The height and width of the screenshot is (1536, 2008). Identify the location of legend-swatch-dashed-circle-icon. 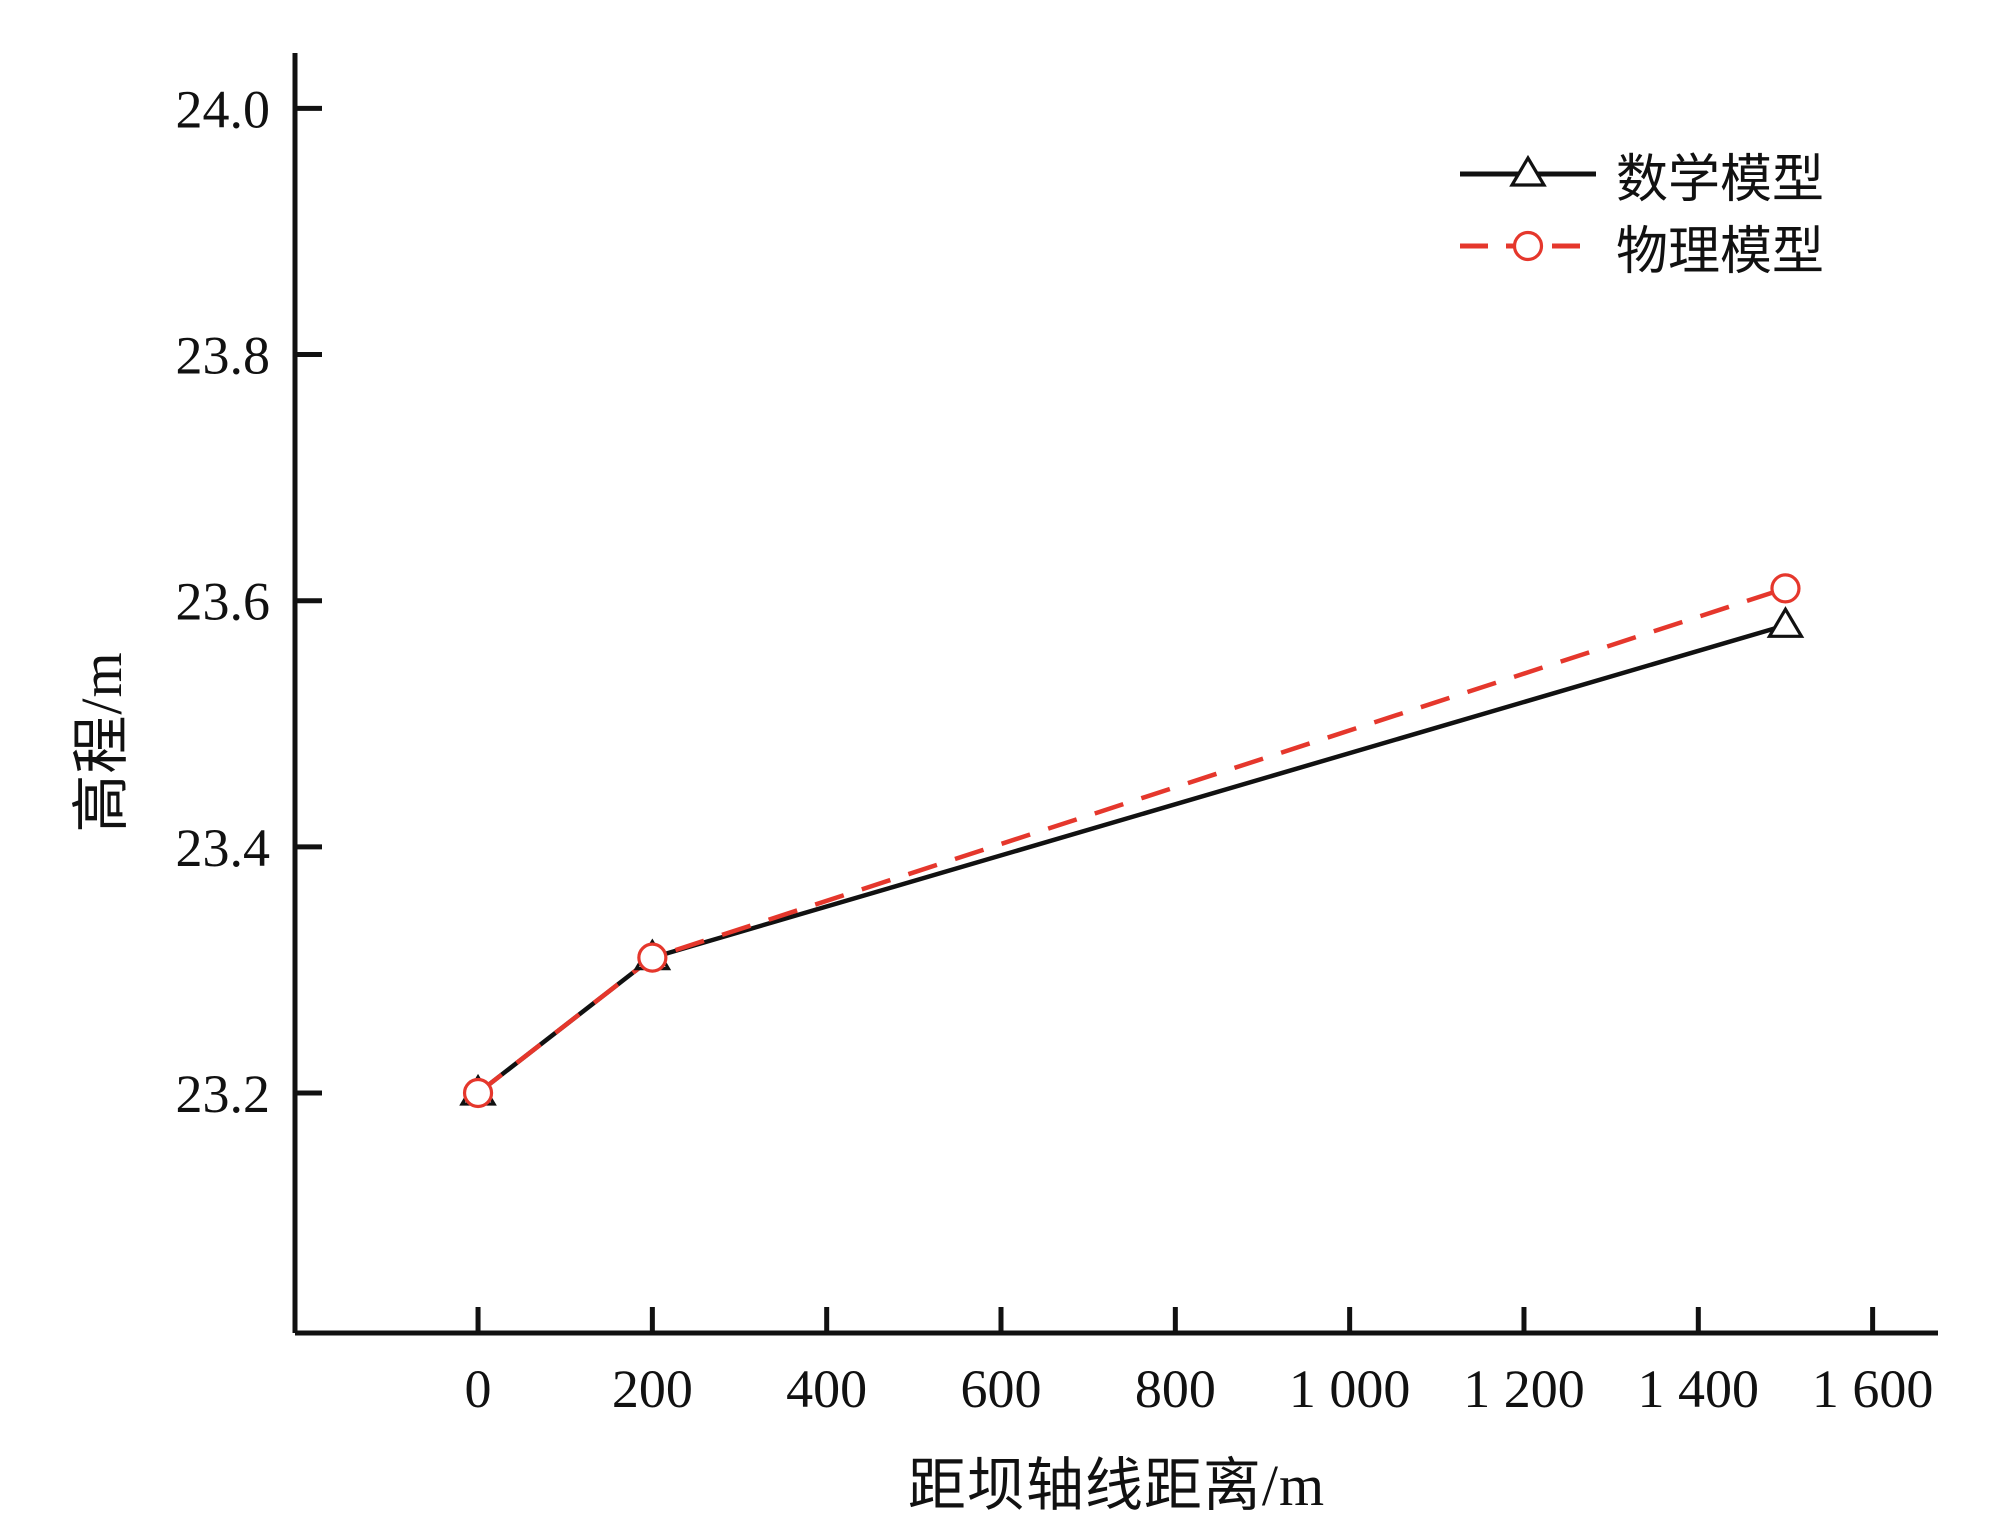
(1528, 246).